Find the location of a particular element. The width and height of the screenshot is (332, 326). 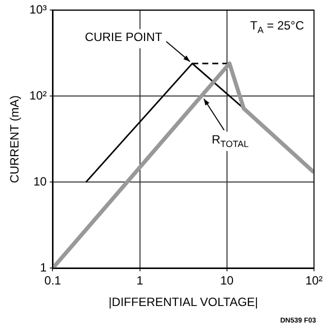

y-tick-label: 10 is located at coordinates (40, 181).